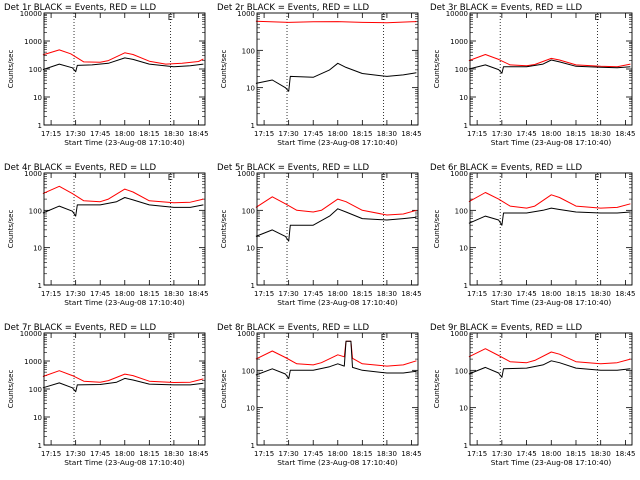 The height and width of the screenshot is (480, 640). Describe the element at coordinates (80, 8) in the screenshot. I see `chart-title: Det 1r BLACK = Events, RED = LLD` at that location.